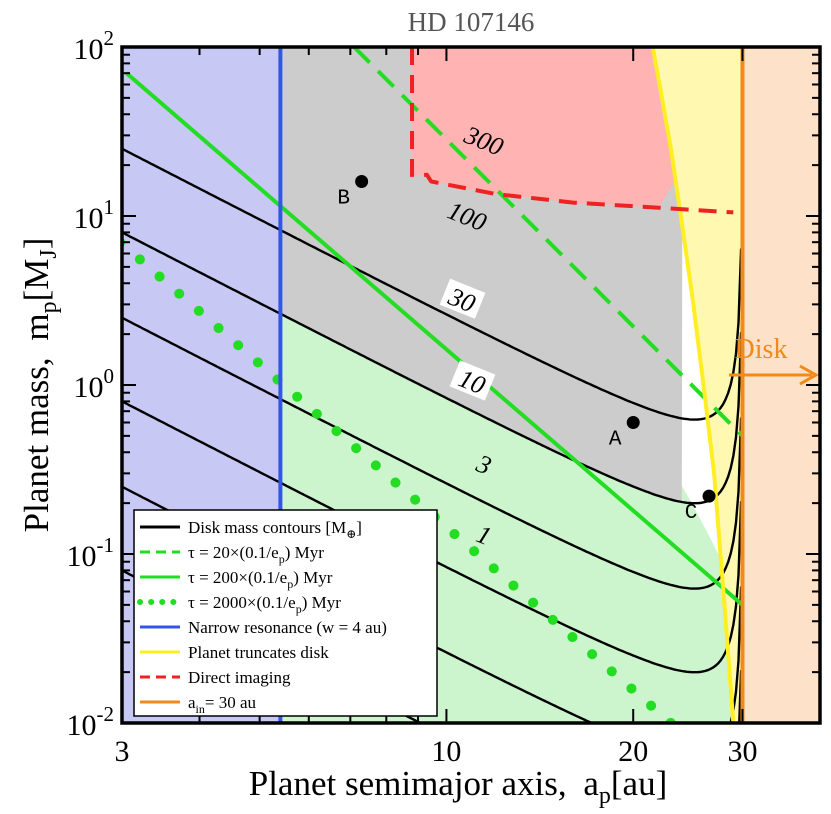 The height and width of the screenshot is (814, 831). I want to click on x-axis-label-symbol: a, so click(591, 783).